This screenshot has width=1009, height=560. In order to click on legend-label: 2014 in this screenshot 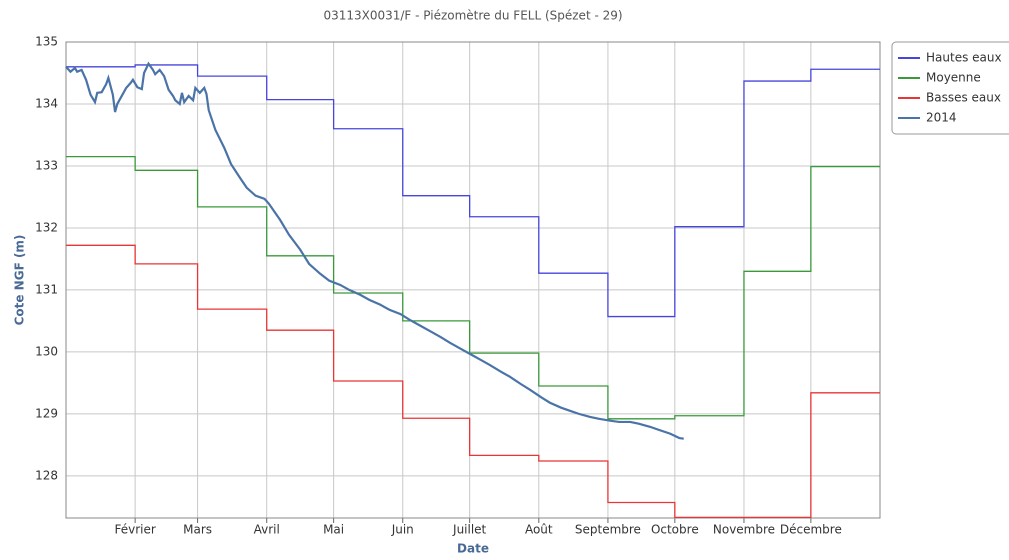, I will do `click(941, 118)`.